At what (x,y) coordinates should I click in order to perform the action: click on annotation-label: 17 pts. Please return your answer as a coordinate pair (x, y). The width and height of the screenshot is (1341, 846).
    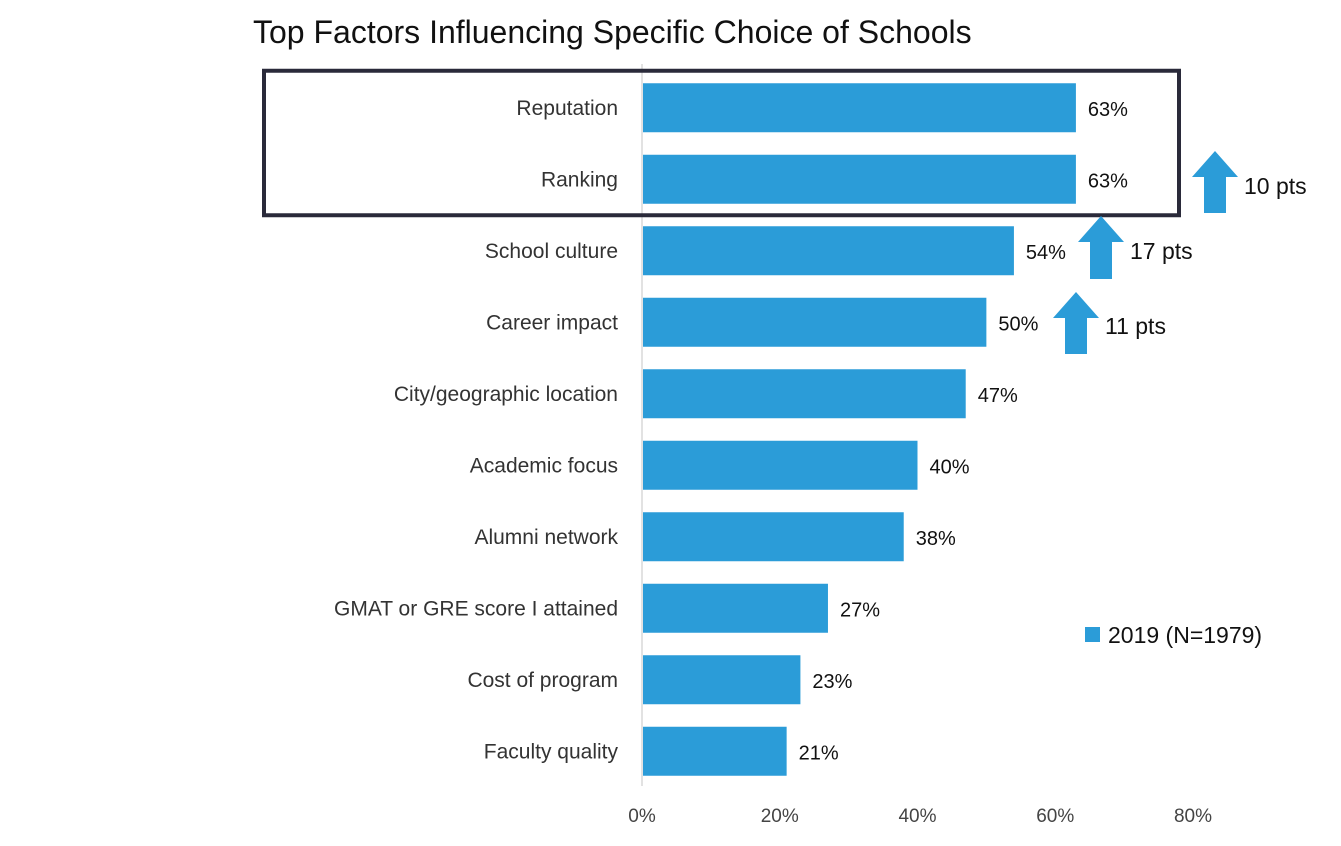
    Looking at the image, I should click on (1161, 251).